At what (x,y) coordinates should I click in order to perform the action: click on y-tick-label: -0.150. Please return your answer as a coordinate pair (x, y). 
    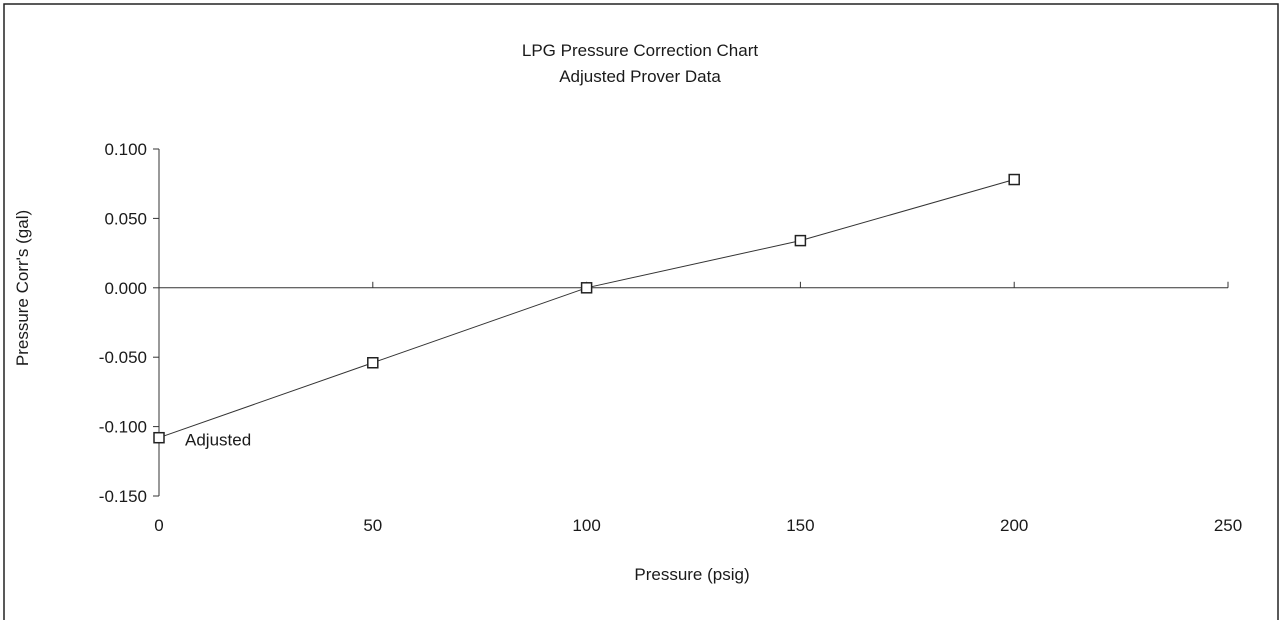
    Looking at the image, I should click on (123, 496).